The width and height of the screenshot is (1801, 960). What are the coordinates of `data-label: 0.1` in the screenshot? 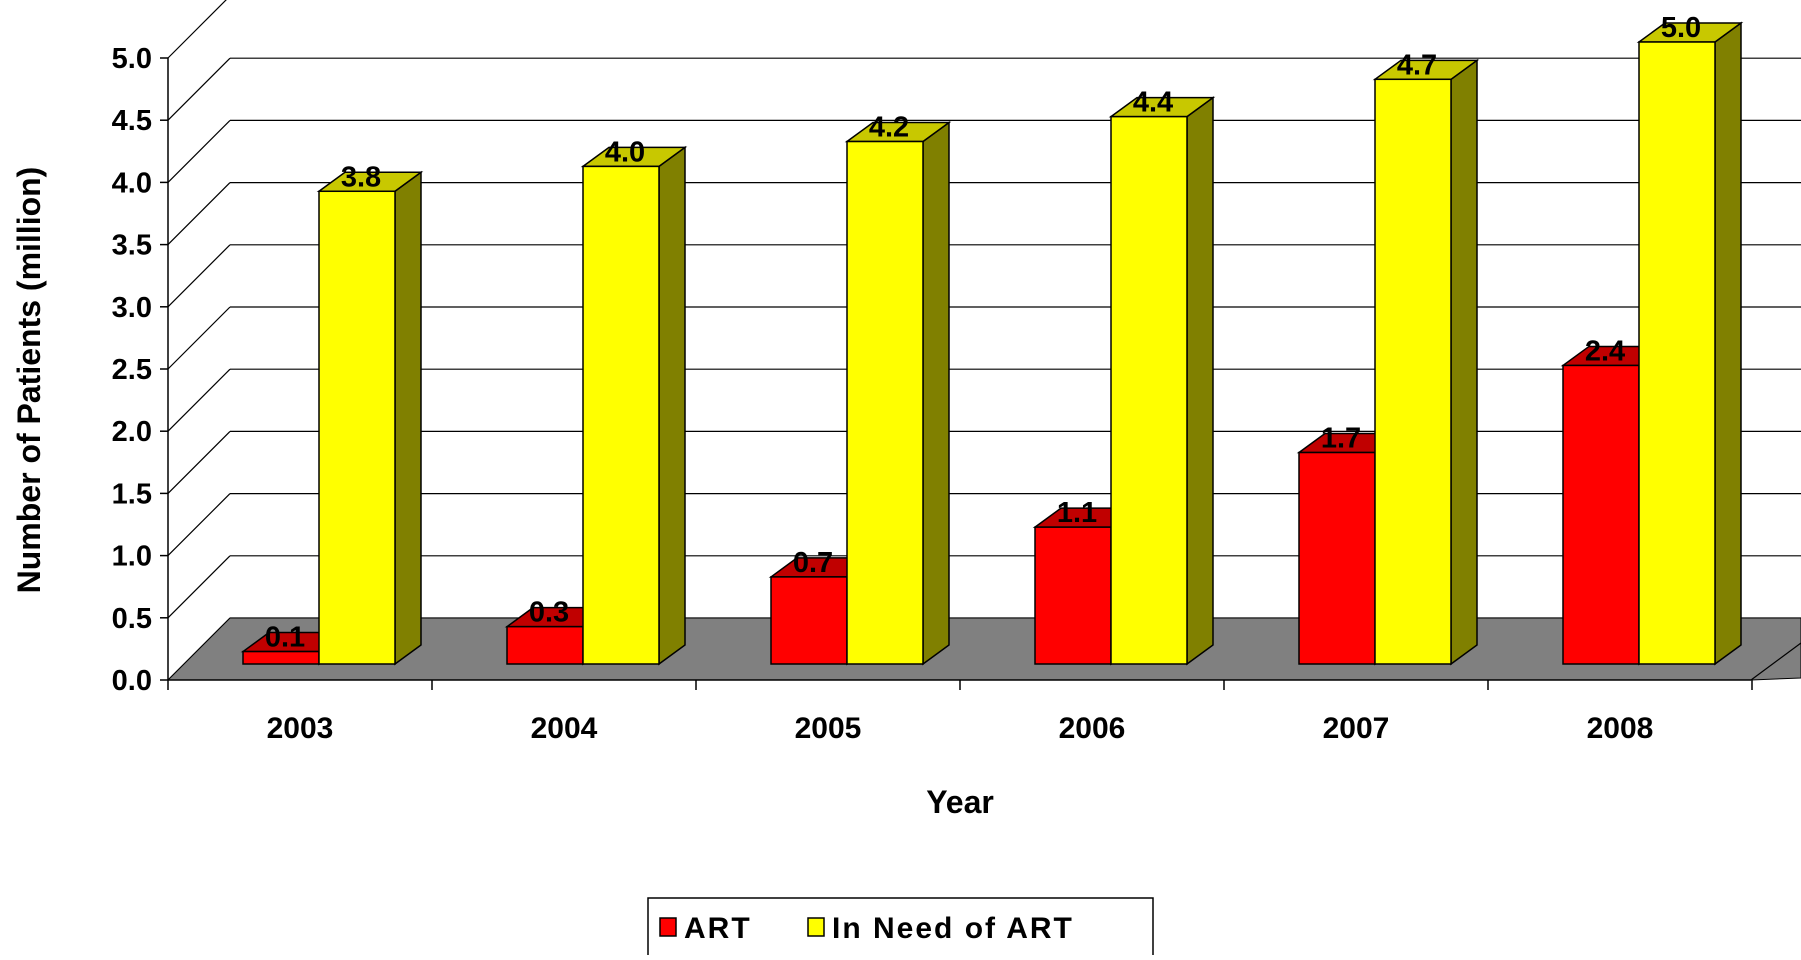 It's located at (285, 638).